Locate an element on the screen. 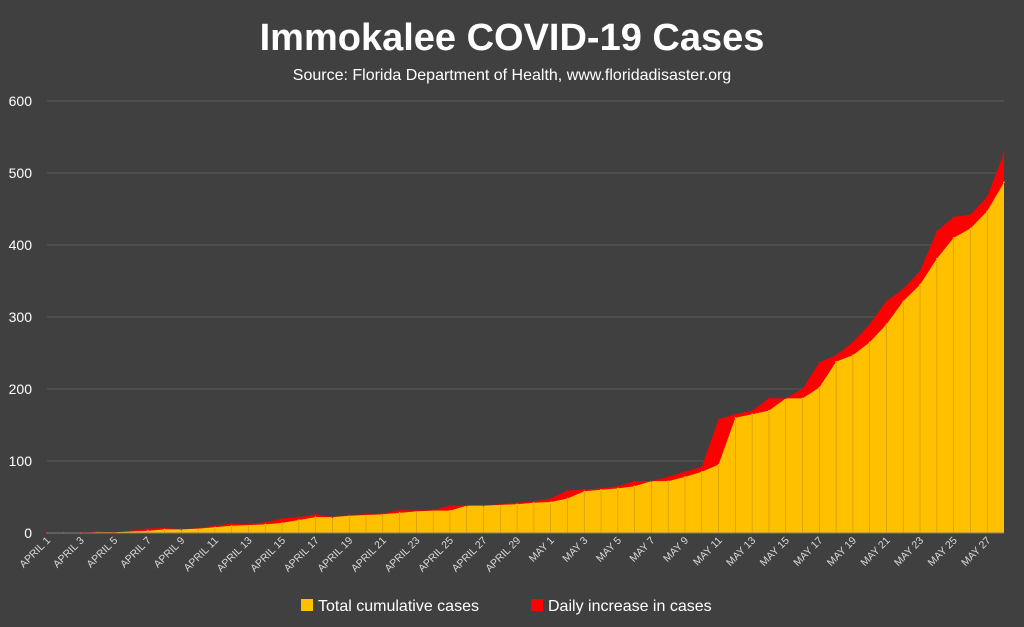 The width and height of the screenshot is (1024, 627). legend-swatch-total is located at coordinates (307, 605).